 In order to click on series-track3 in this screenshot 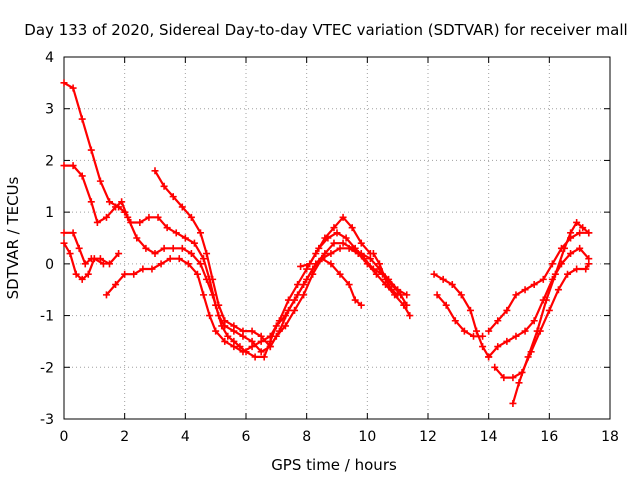, I will do `click(91, 248)`.